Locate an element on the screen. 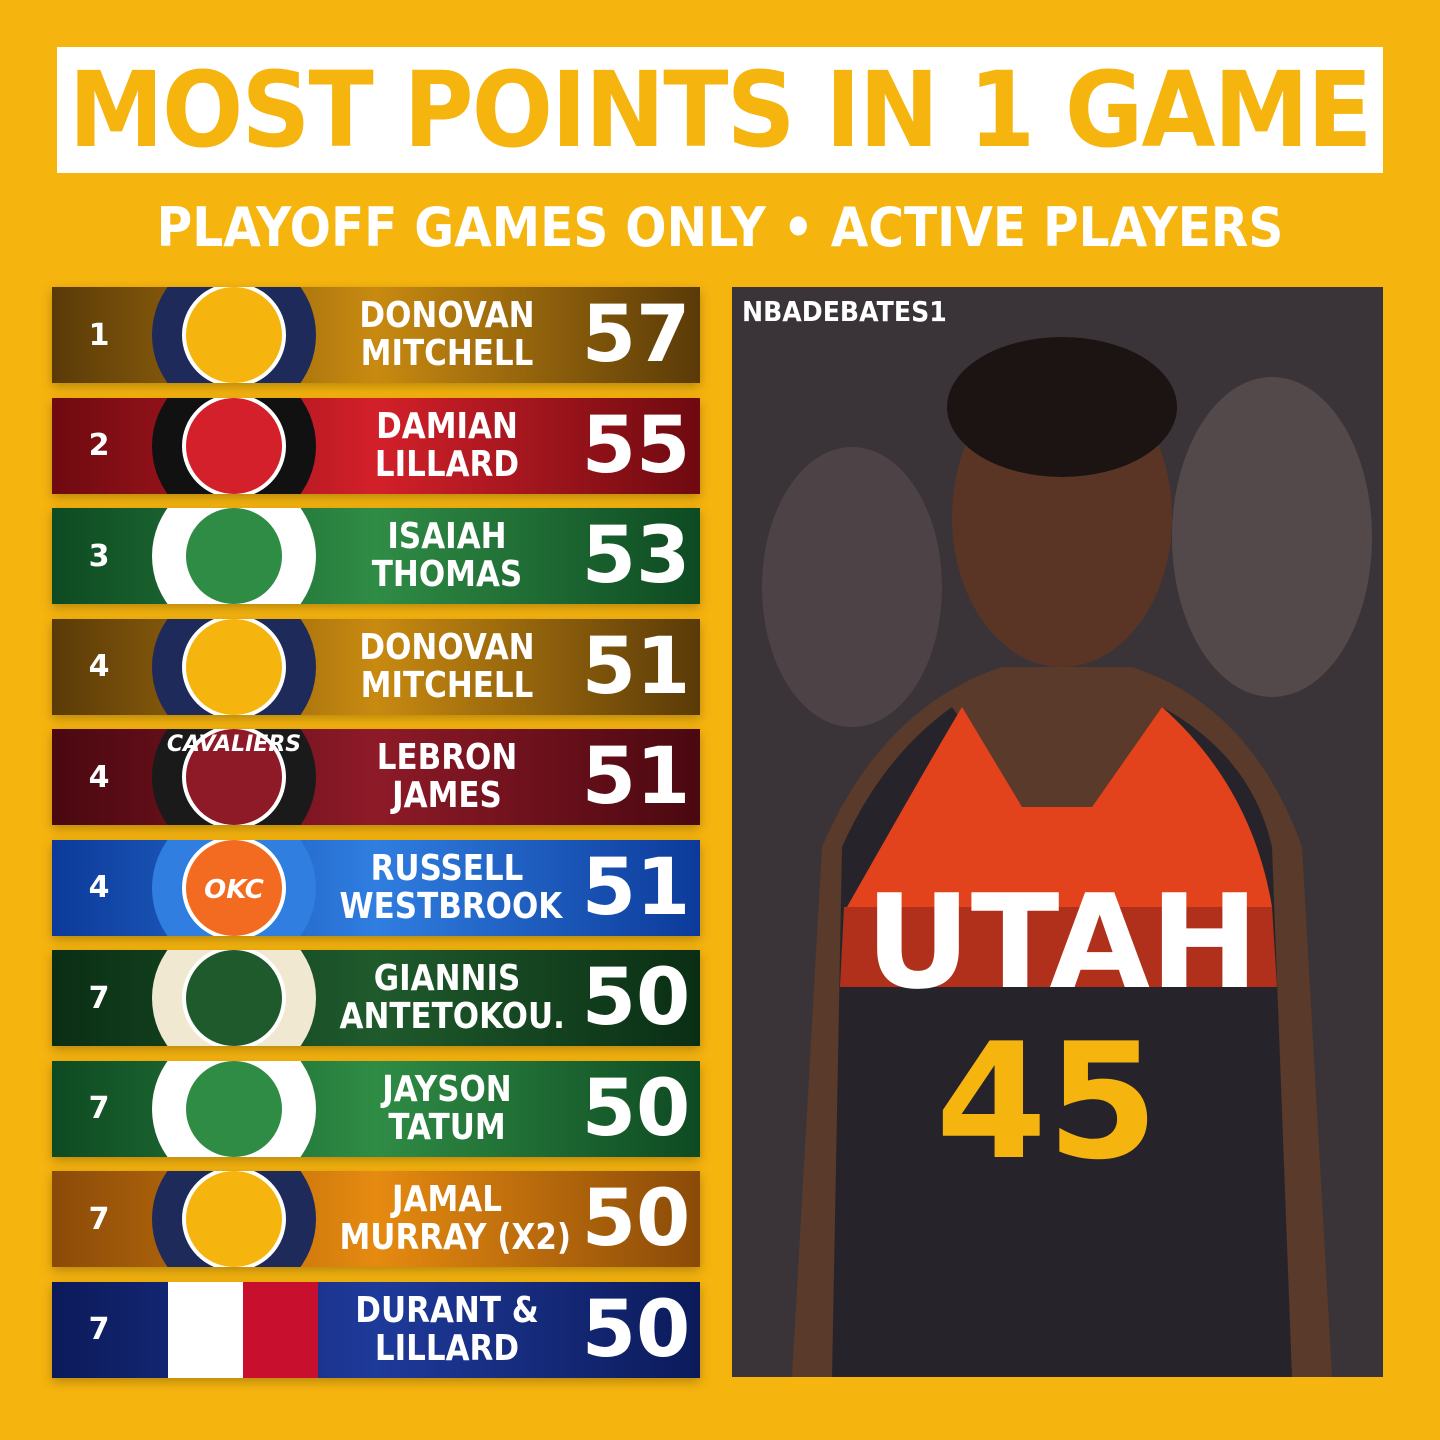 The height and width of the screenshot is (1440, 1440). ranking-row: 2 DAMIAN LILLARD 55 is located at coordinates (376, 445).